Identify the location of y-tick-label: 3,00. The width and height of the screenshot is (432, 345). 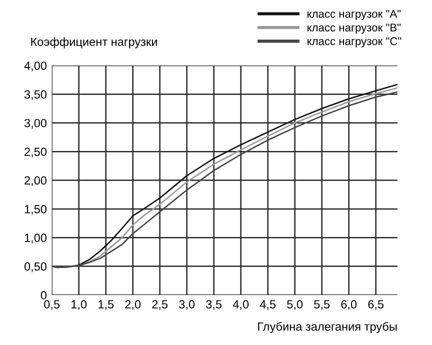
(35, 123).